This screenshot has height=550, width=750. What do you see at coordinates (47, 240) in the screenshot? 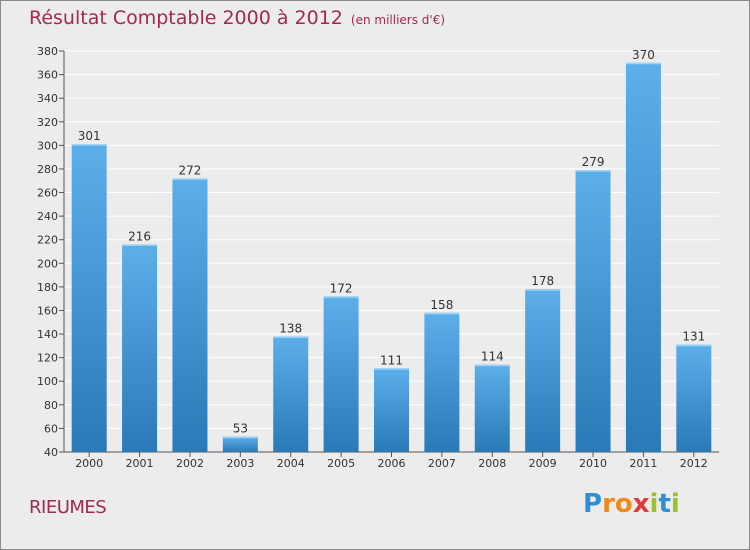
I see `y-tick-label: 220` at bounding box center [47, 240].